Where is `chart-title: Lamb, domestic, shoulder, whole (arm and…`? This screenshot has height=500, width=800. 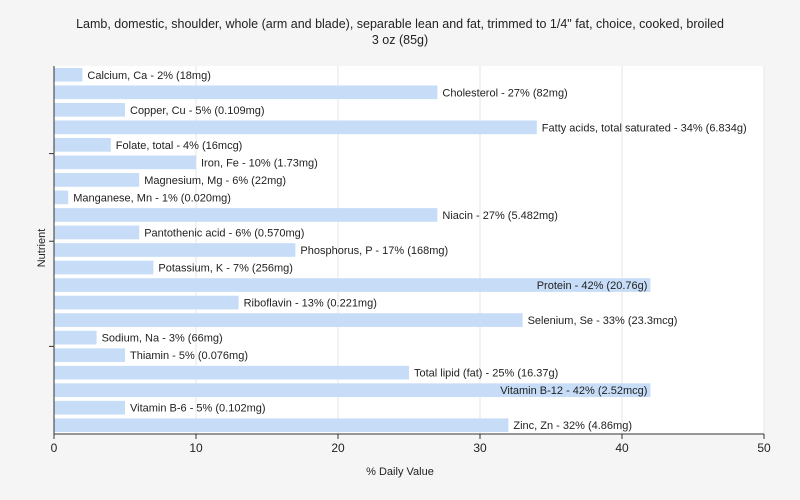
chart-title: Lamb, domestic, shoulder, whole (arm and… is located at coordinates (400, 32).